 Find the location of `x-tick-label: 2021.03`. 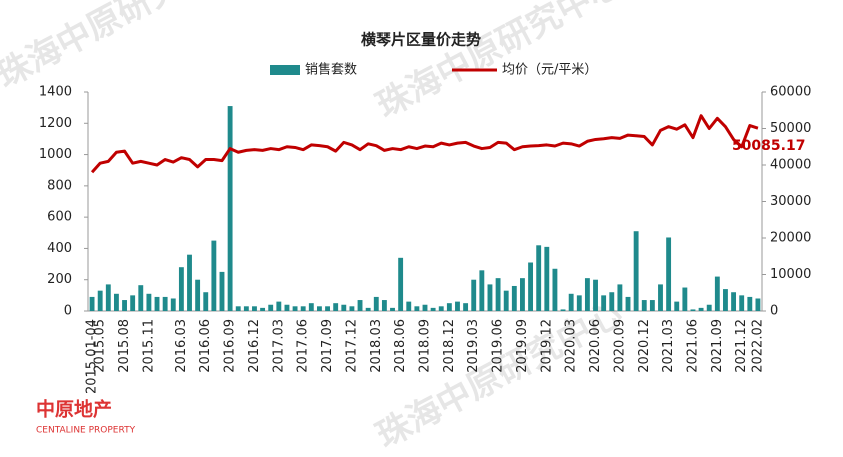

x-tick-label: 2021.03 is located at coordinates (668, 346).